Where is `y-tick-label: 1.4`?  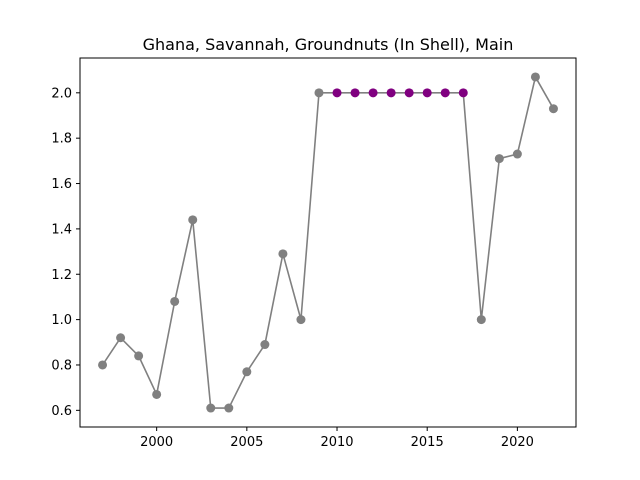
y-tick-label: 1.4 is located at coordinates (61, 229).